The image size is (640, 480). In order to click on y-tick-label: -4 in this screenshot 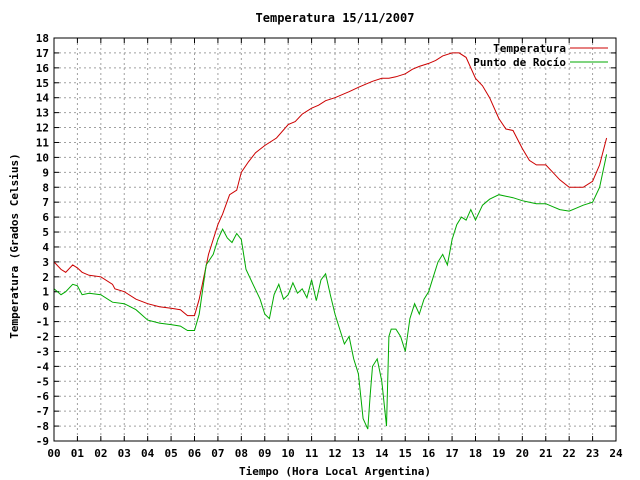, I will do `click(43, 366)`.